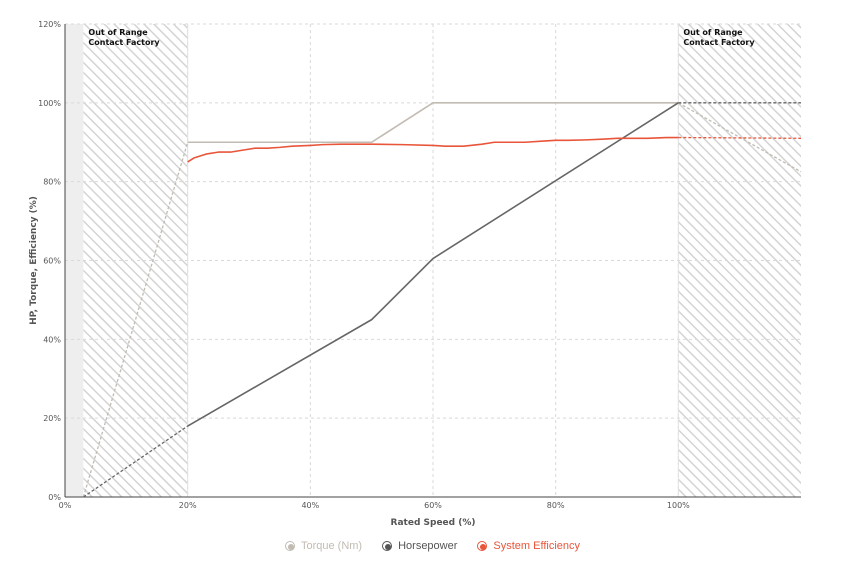  What do you see at coordinates (124, 42) in the screenshot?
I see `out-of-range-label-1: Contact Factory` at bounding box center [124, 42].